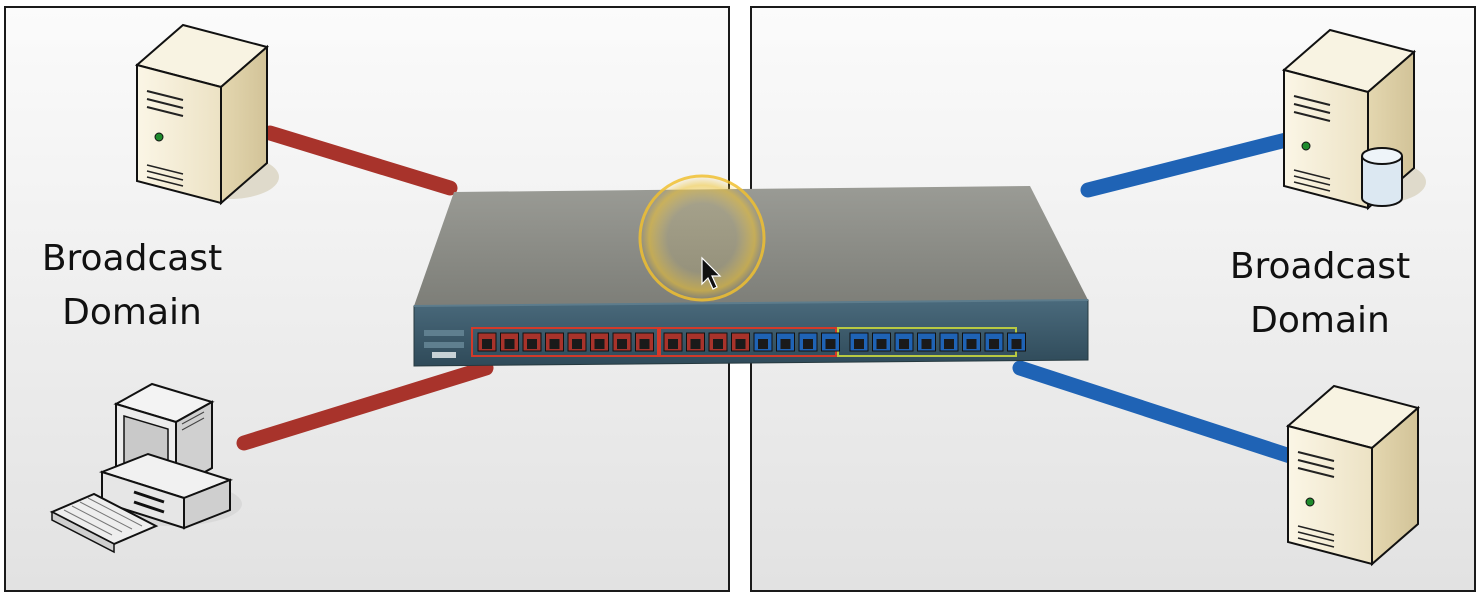 This screenshot has width=1484, height=598. I want to click on cable-desktop-computer, so click(365, 405).